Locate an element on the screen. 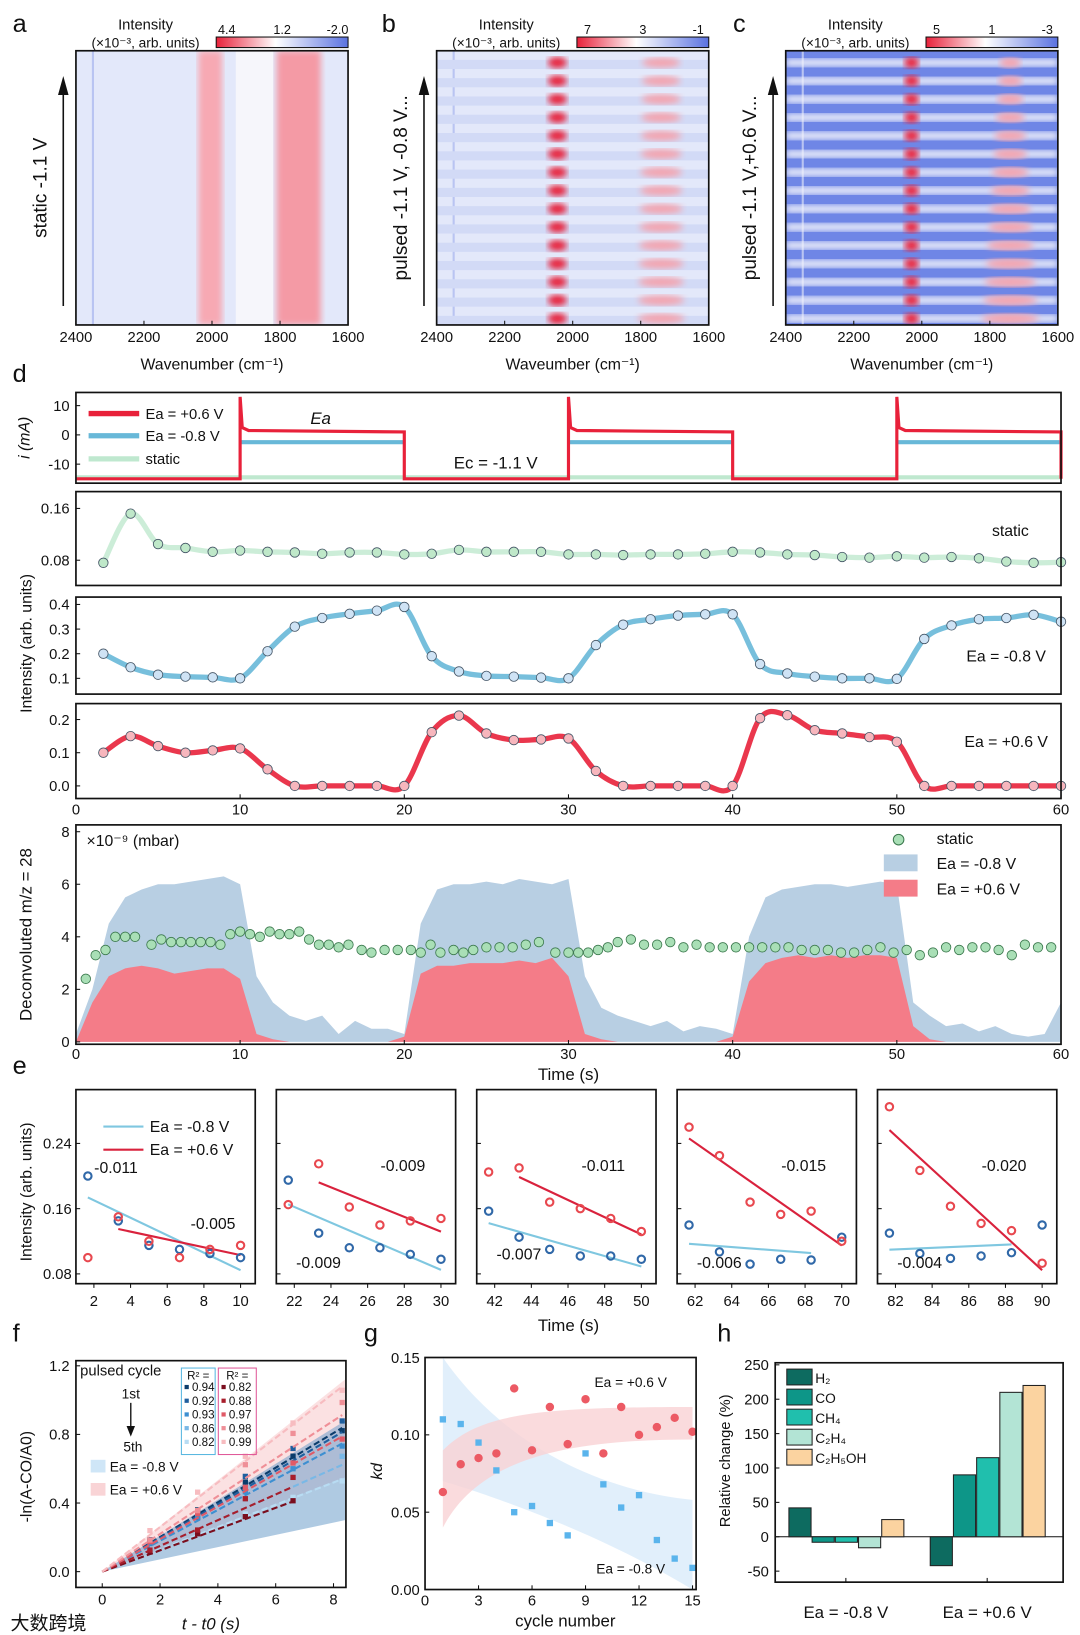 This screenshot has height=1635, width=1080. y-tick-label: 6 is located at coordinates (65, 886).